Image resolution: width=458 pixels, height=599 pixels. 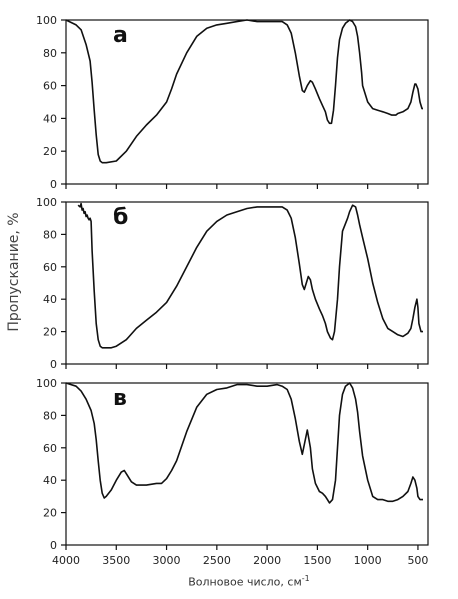 I want to click on x-tick-label: 500, so click(x=417, y=560).